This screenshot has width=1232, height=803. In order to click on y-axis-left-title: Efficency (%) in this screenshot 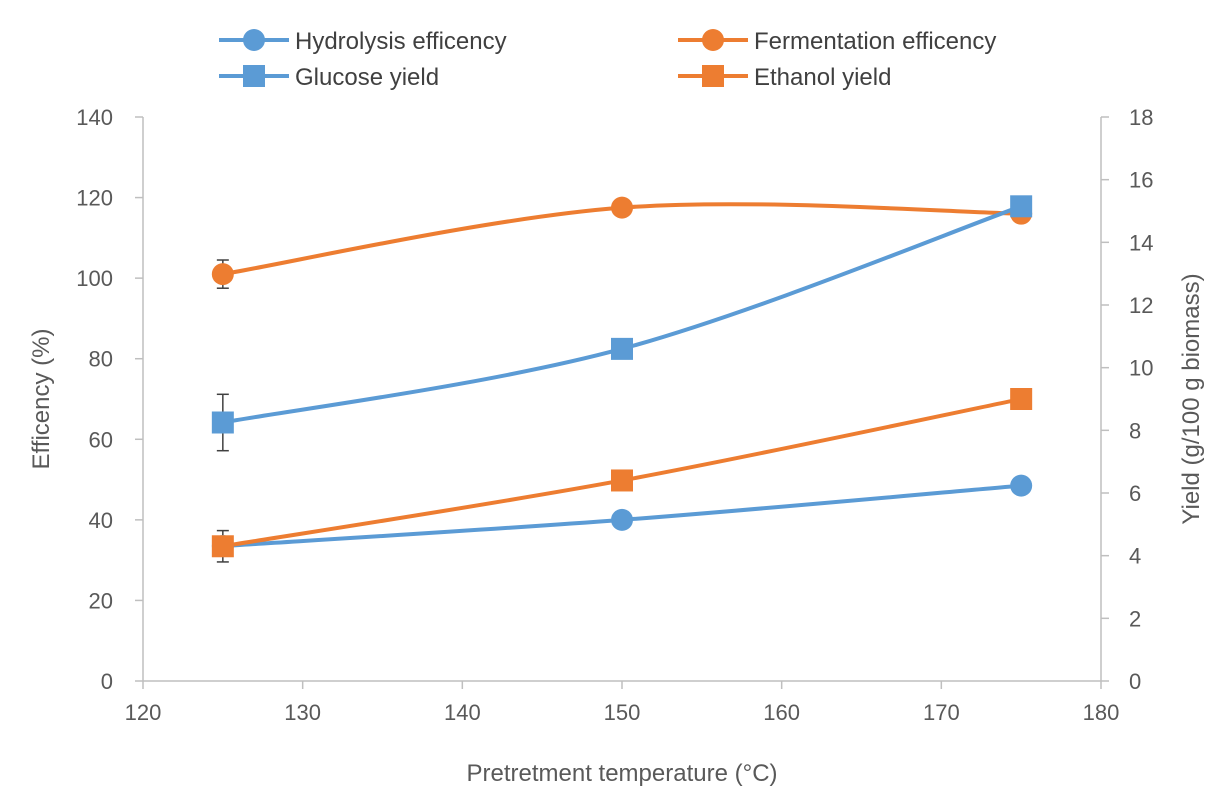, I will do `click(41, 399)`.